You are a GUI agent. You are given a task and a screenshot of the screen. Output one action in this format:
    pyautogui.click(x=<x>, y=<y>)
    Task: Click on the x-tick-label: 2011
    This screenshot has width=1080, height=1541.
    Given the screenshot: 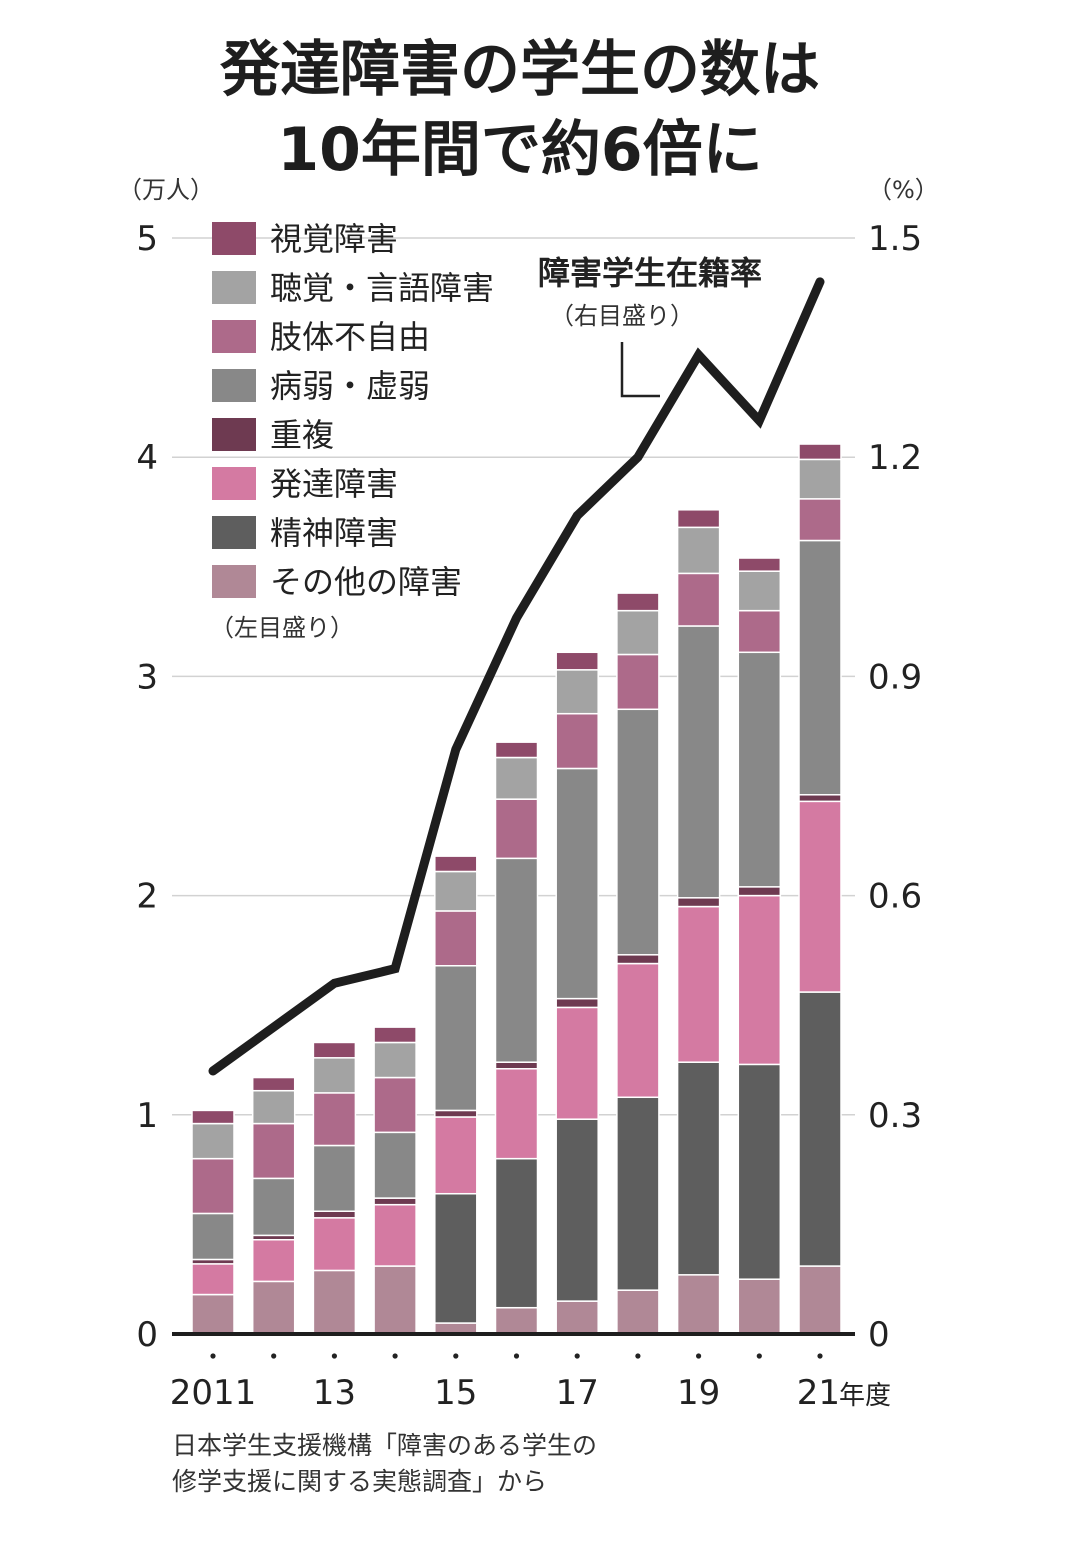 What is the action you would take?
    pyautogui.click(x=213, y=1393)
    